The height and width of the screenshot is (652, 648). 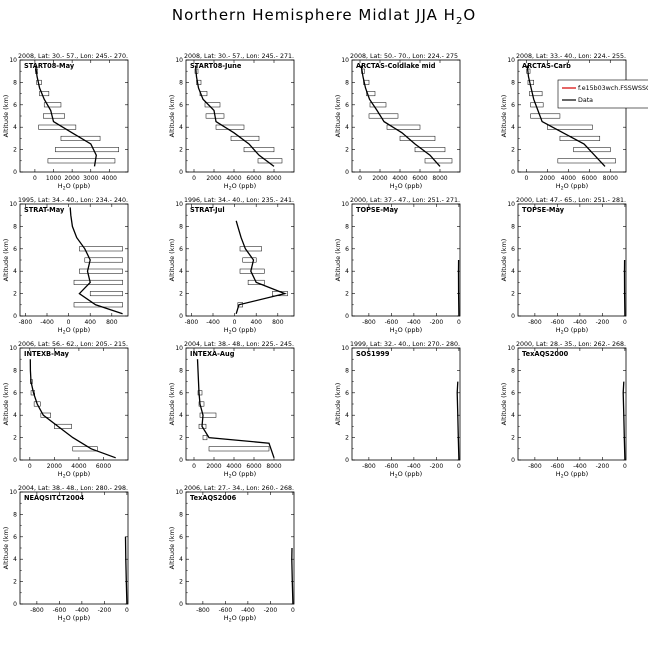 What do you see at coordinates (216, 66) in the screenshot?
I see `panel-label: START08-June` at bounding box center [216, 66].